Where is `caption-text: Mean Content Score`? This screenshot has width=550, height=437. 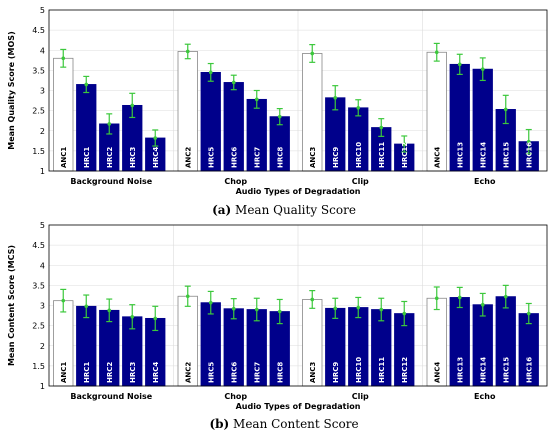 caption-text: Mean Content Score is located at coordinates (296, 424).